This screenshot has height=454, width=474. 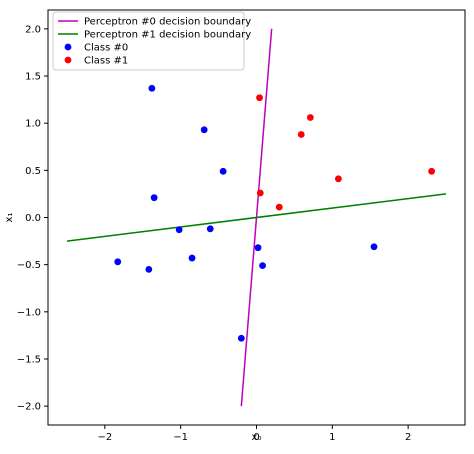 I want to click on y-tick-label: 2.0, so click(x=33, y=29).